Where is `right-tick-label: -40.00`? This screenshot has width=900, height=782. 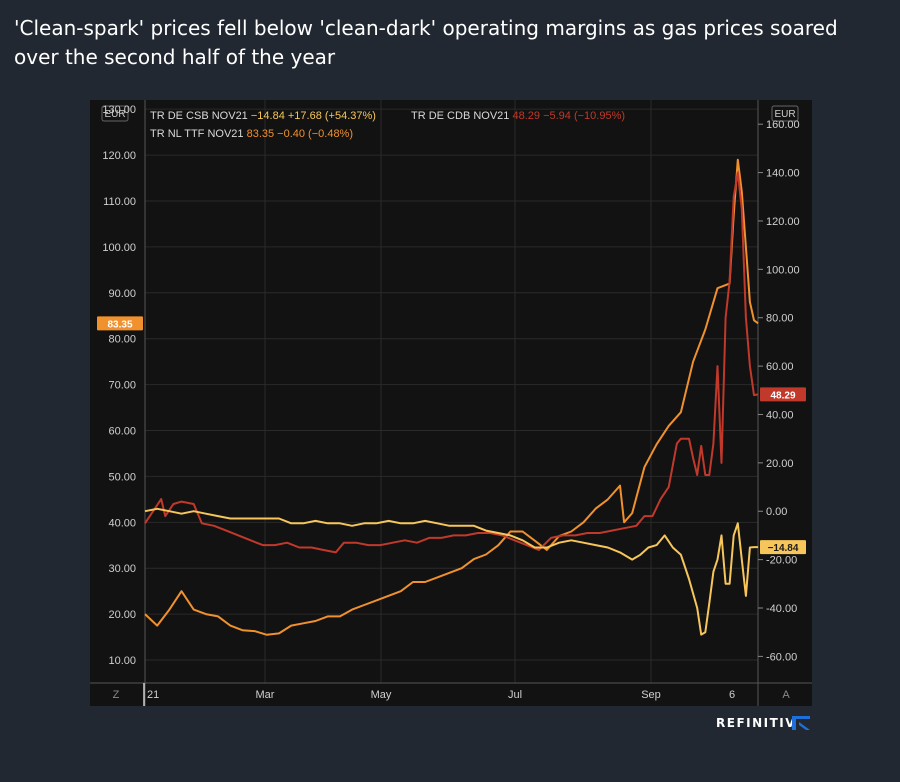
right-tick-label: -40.00 is located at coordinates (781, 609).